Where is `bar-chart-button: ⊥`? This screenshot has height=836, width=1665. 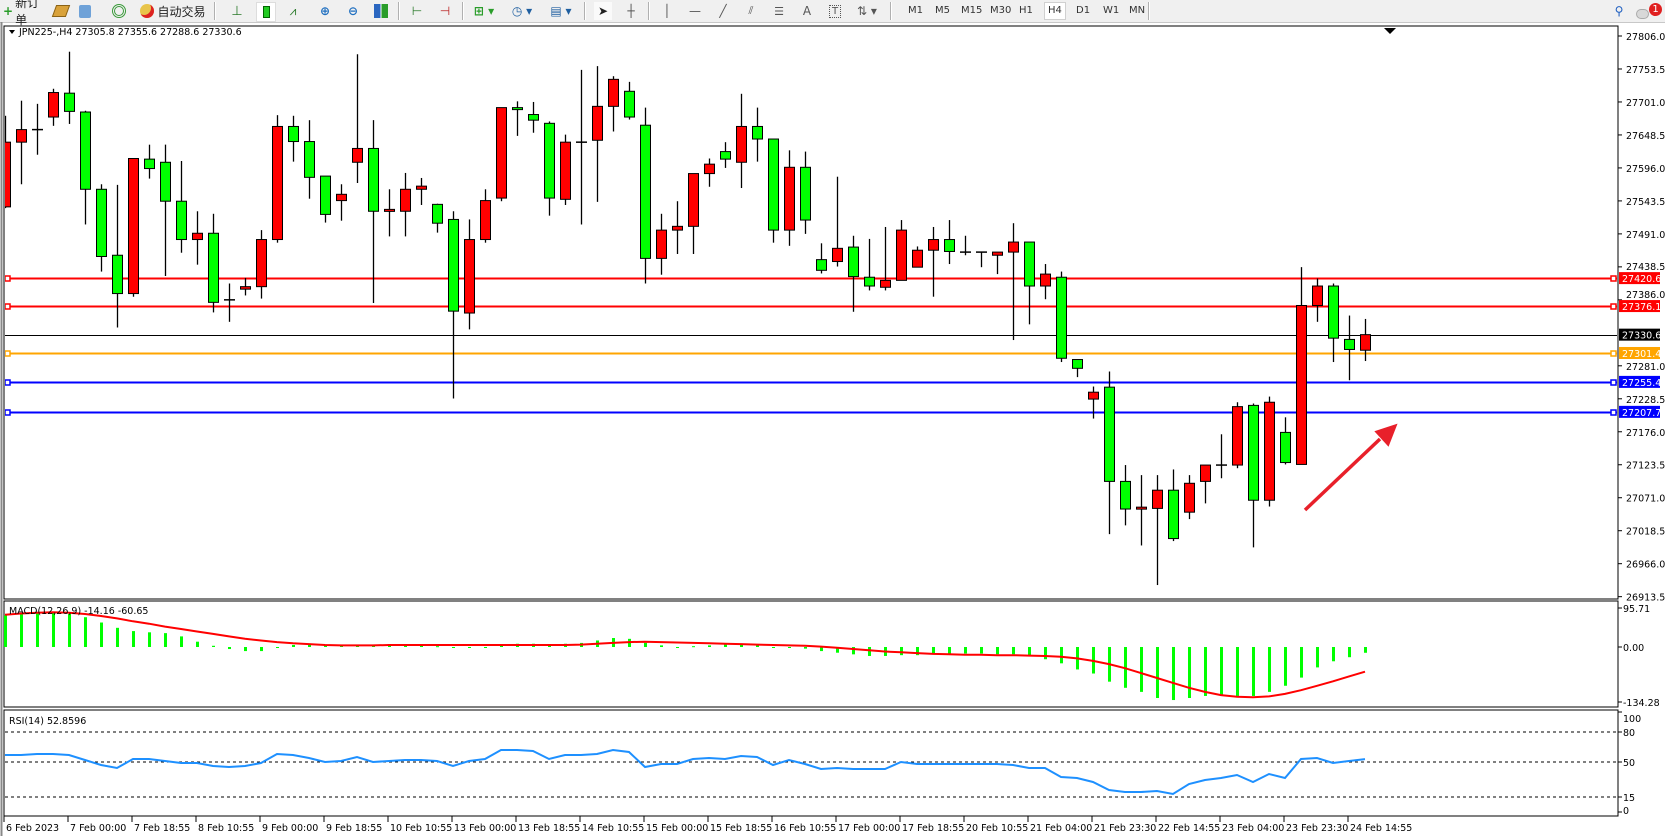
bar-chart-button: ⊥ is located at coordinates (237, 11).